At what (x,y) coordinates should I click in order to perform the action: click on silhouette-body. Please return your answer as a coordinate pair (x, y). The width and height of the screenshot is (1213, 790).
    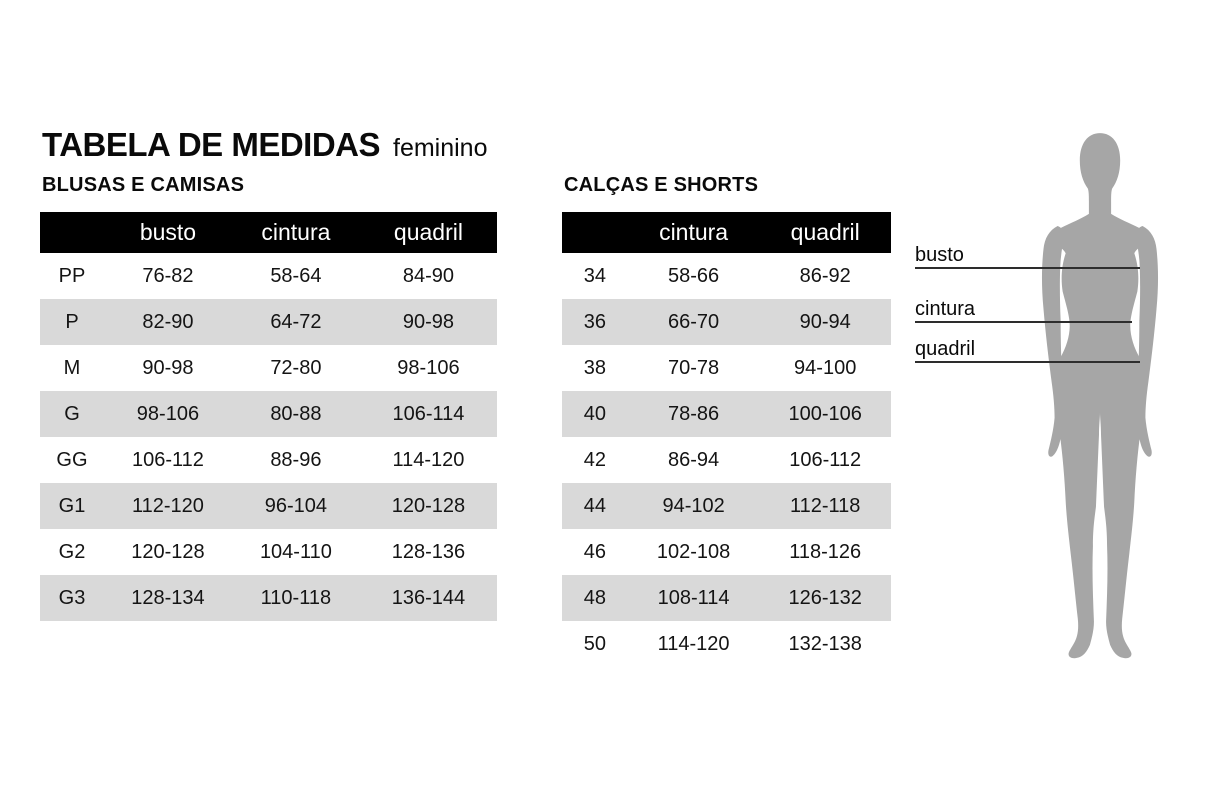
    Looking at the image, I should click on (1100, 396).